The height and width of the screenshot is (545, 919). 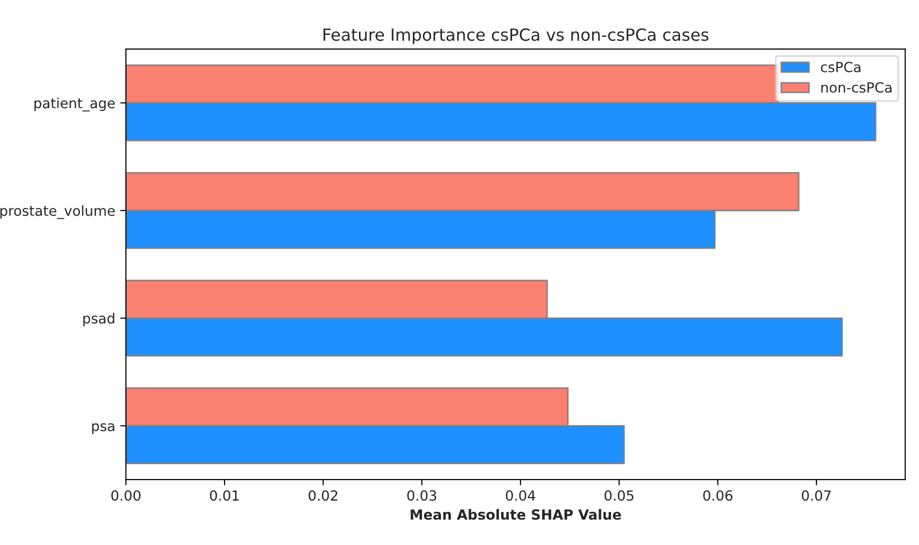 I want to click on y-tick-label: prostate_volume, so click(x=57, y=212).